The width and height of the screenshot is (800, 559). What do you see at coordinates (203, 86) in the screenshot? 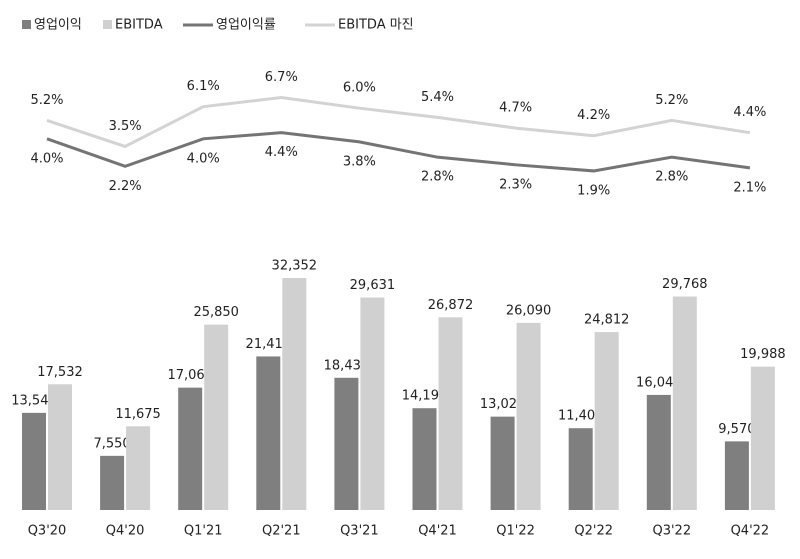
I see `line-value-label: 6.1%` at bounding box center [203, 86].